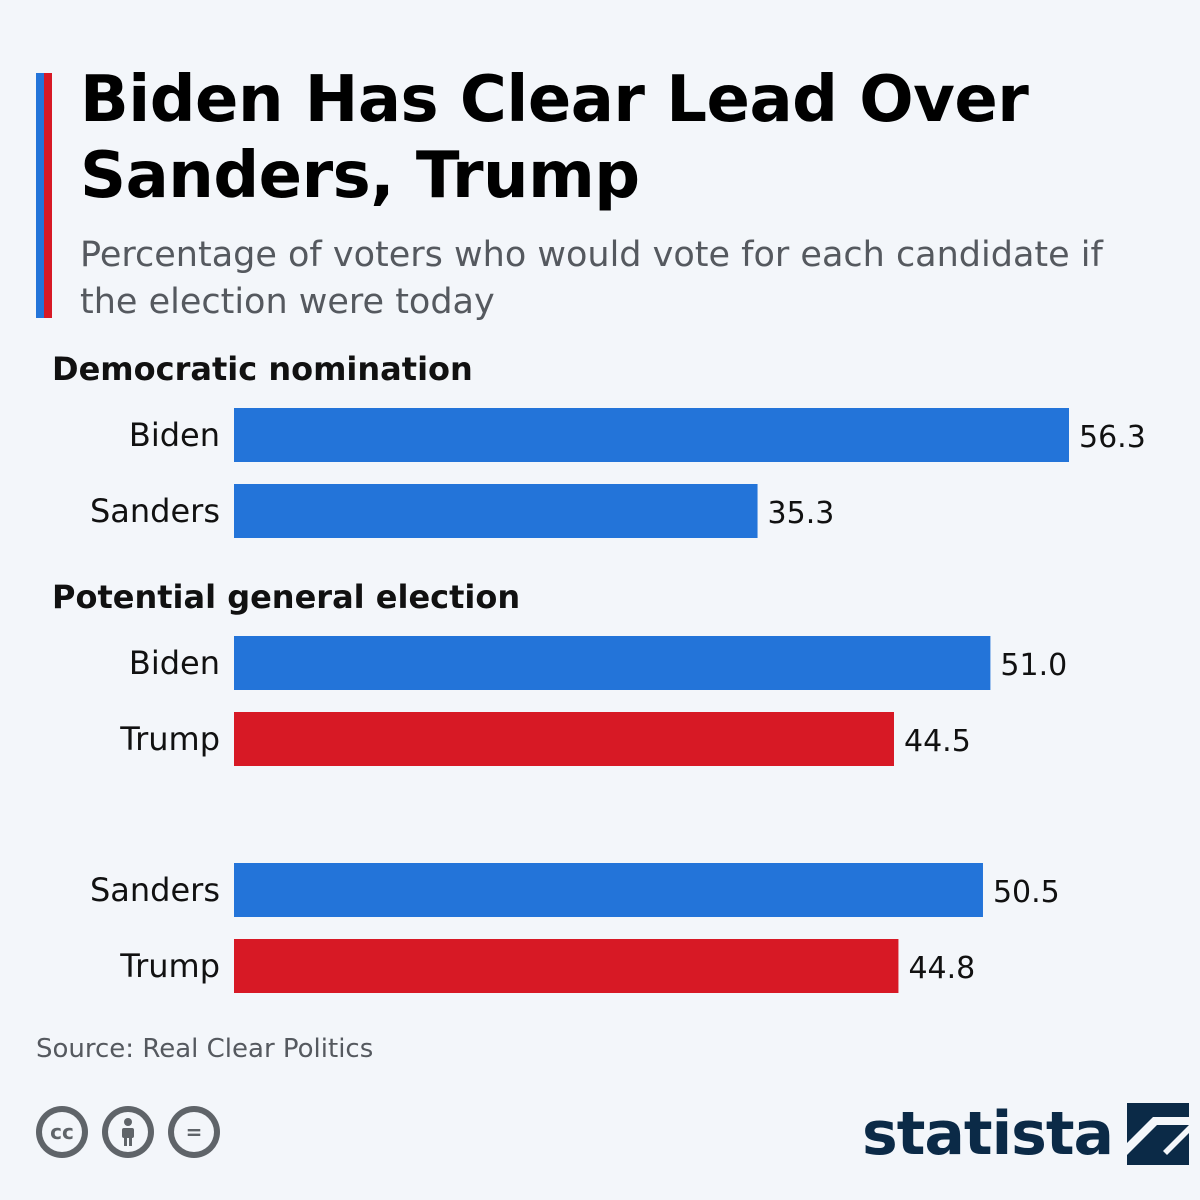 The height and width of the screenshot is (1200, 1200). What do you see at coordinates (937, 741) in the screenshot?
I see `value-label-trump-1: 44.5` at bounding box center [937, 741].